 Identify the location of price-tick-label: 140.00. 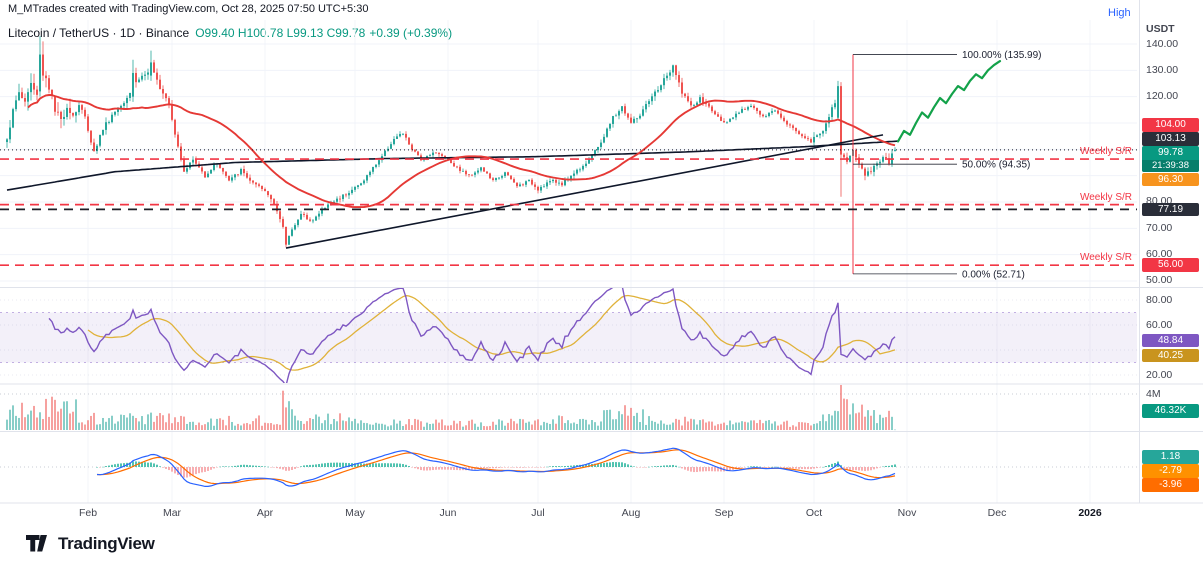
(1162, 43).